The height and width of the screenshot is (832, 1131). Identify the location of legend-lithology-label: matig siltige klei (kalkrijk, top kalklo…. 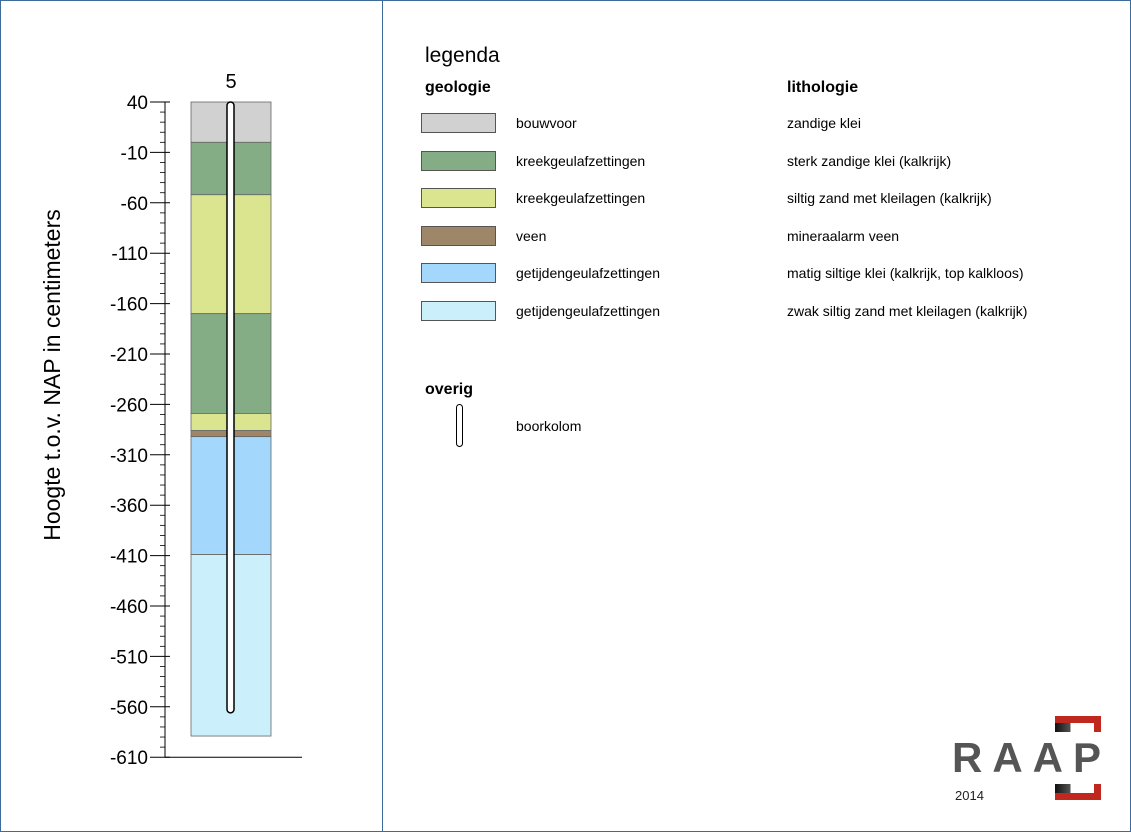
(905, 273).